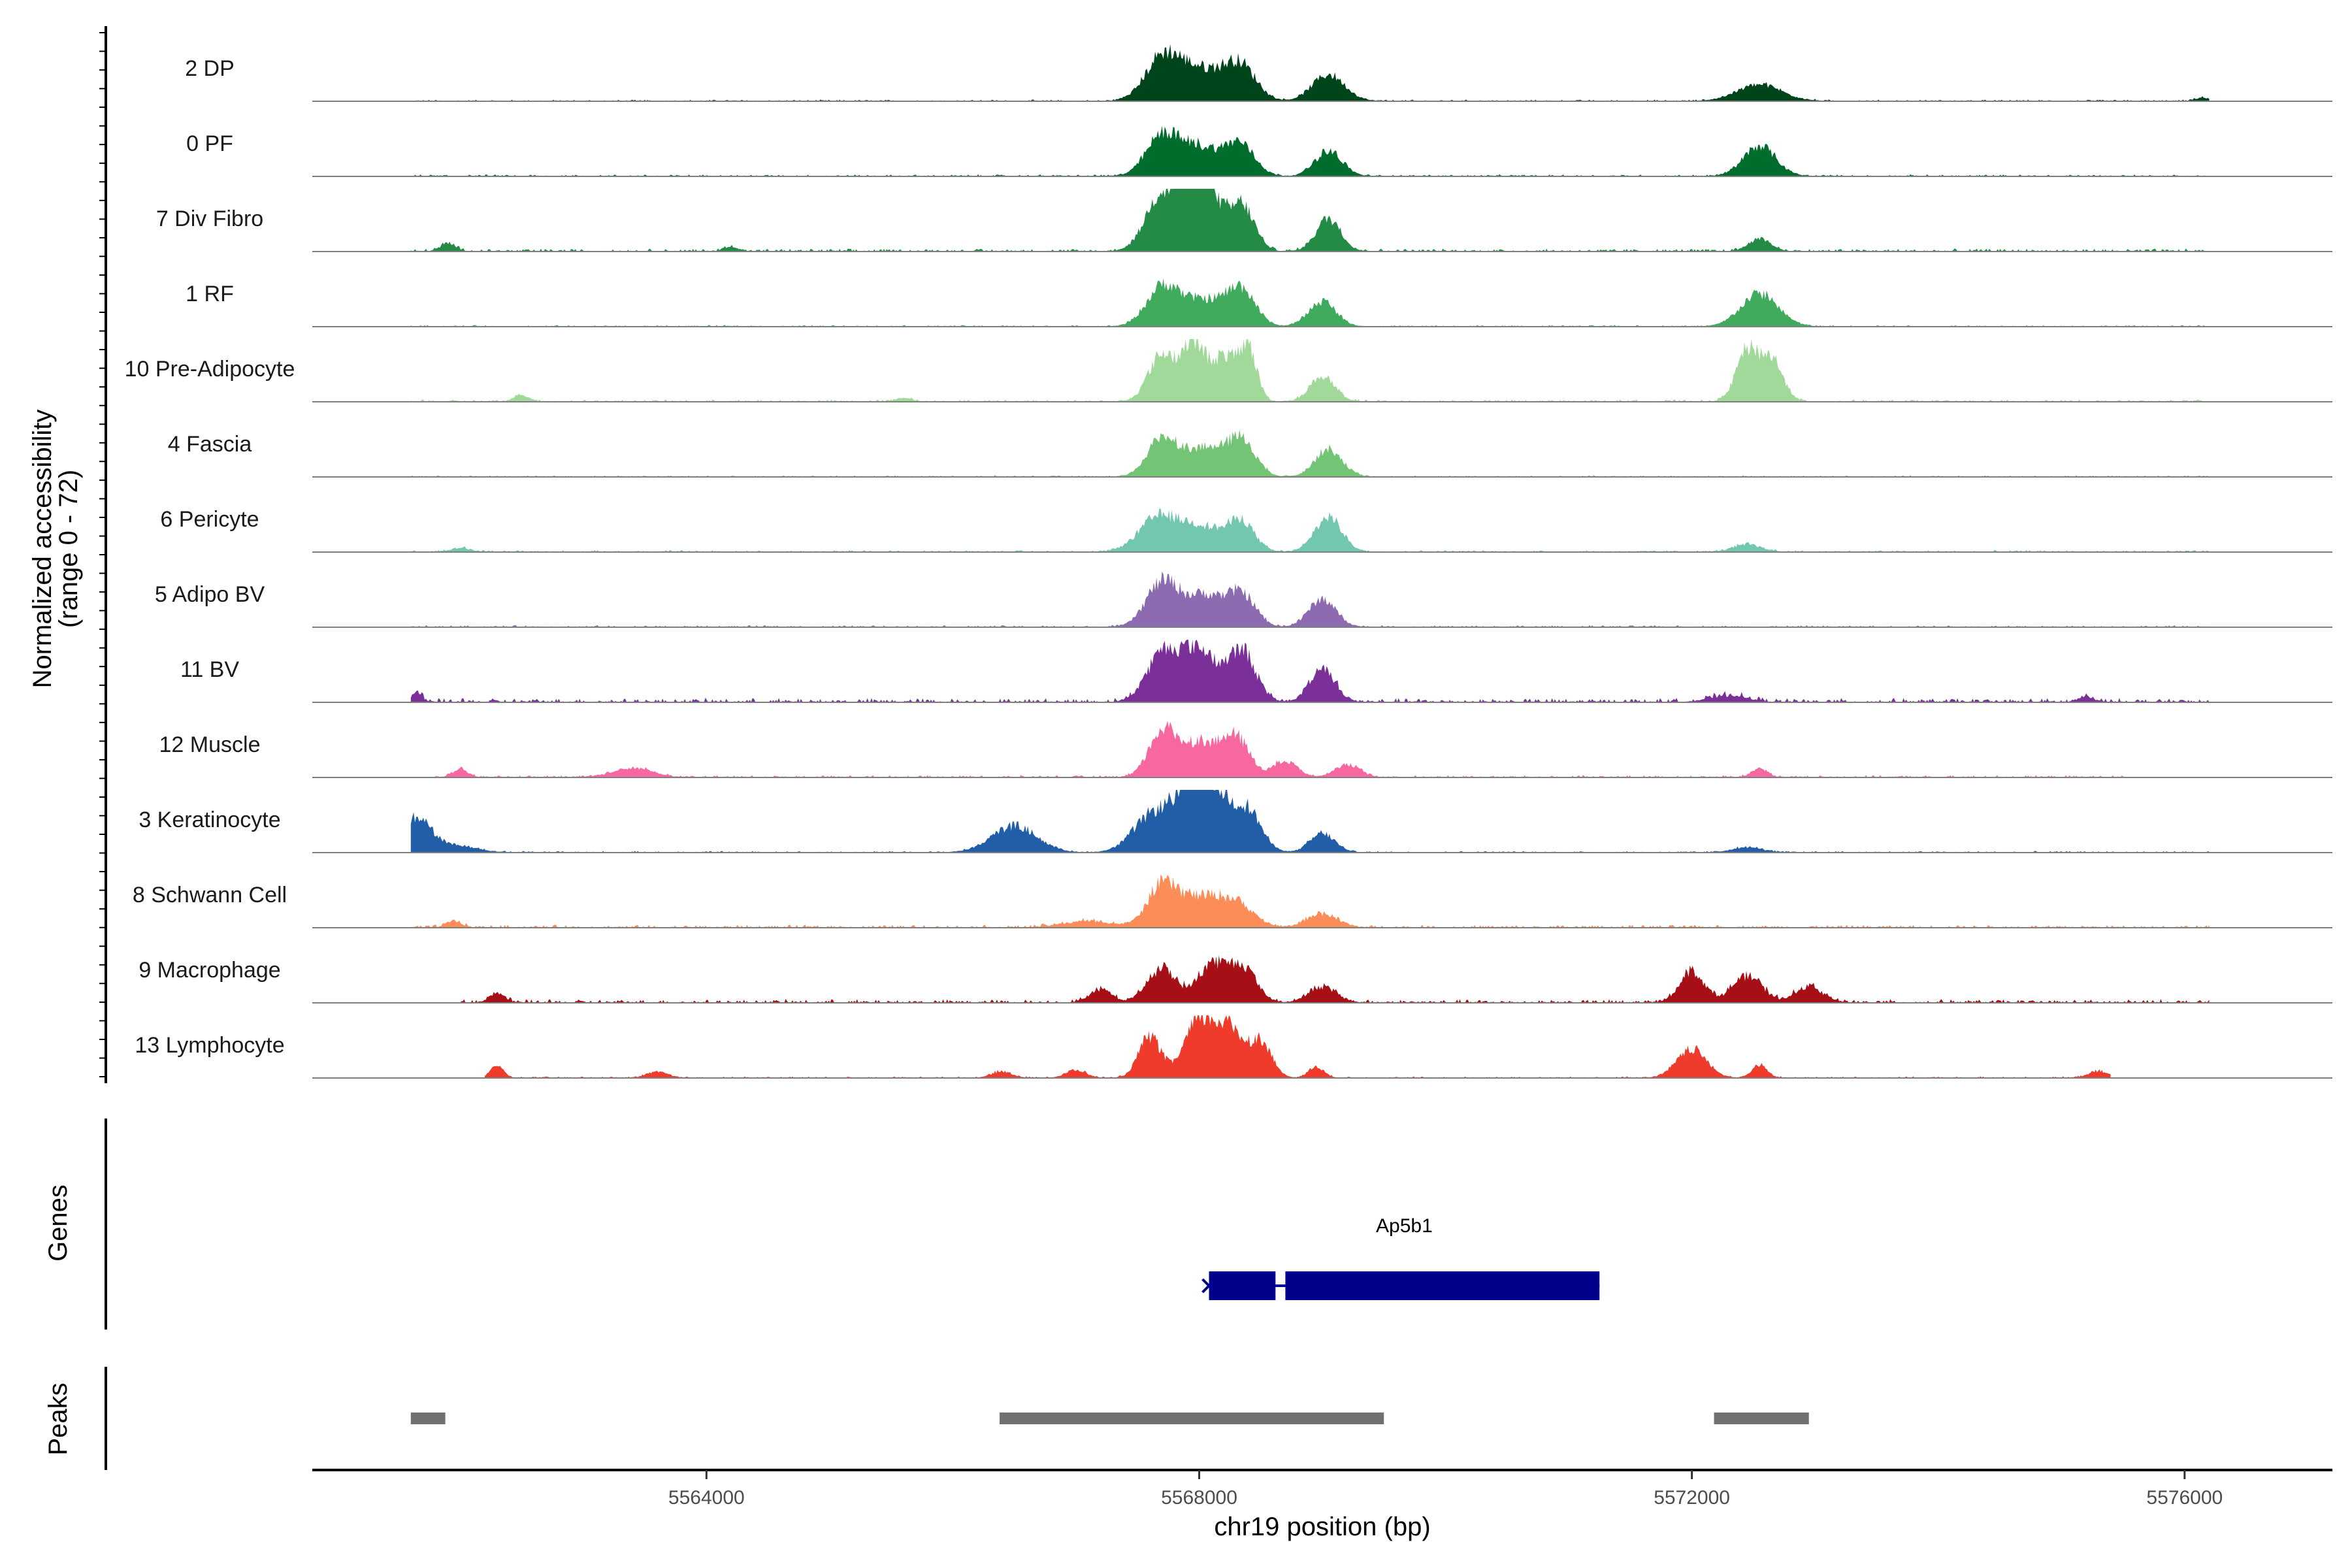 This screenshot has height=1568, width=2352. I want to click on gene-strand-arrow, so click(1206, 1286).